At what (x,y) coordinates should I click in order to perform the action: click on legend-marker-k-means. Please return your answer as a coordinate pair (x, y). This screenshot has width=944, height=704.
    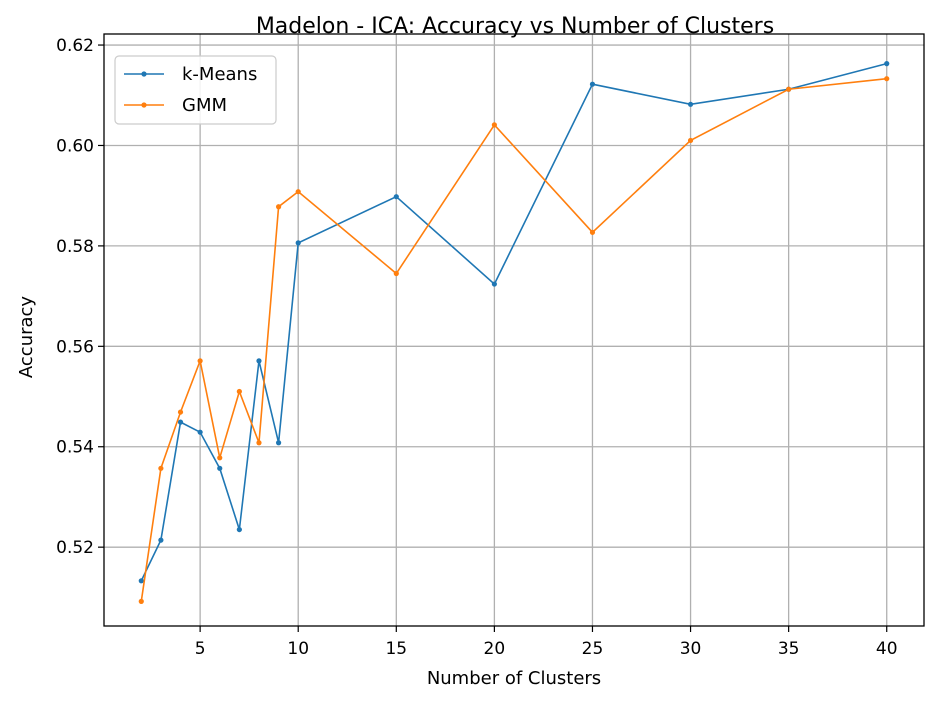
    Looking at the image, I should click on (144, 74).